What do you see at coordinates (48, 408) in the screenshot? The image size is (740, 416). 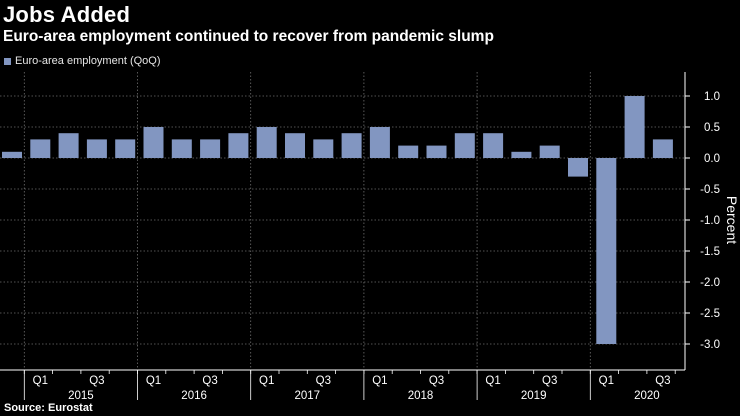 I see `source-note: Source: Eurostat` at bounding box center [48, 408].